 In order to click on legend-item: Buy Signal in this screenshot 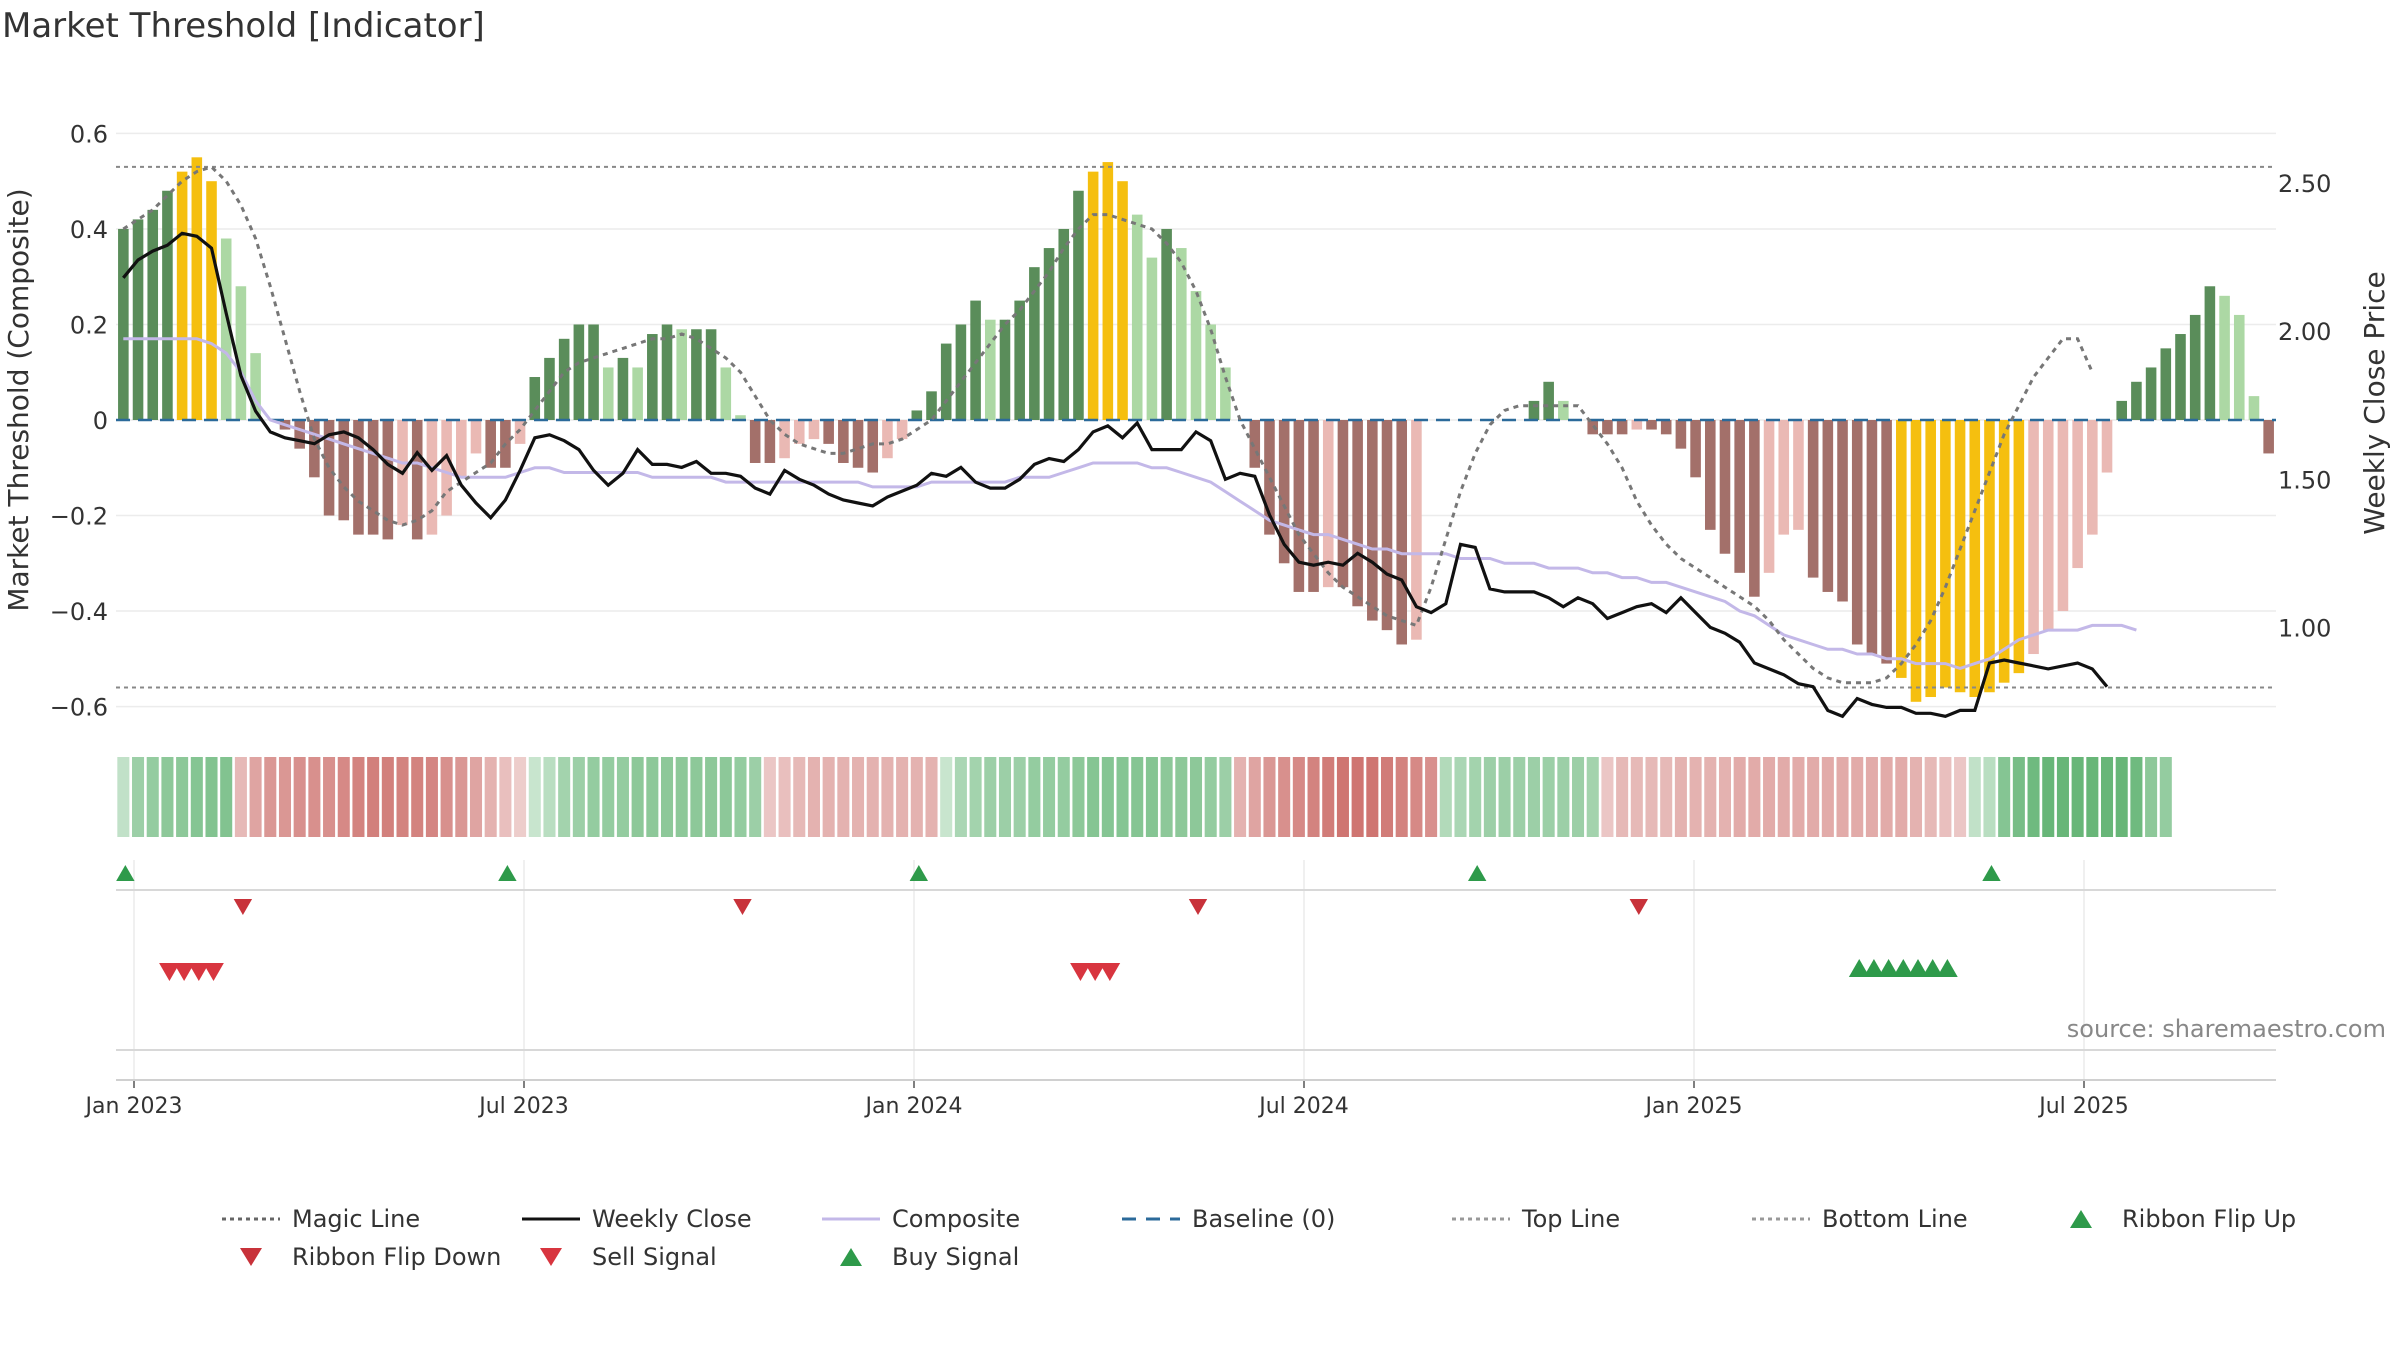, I will do `click(919, 1257)`.